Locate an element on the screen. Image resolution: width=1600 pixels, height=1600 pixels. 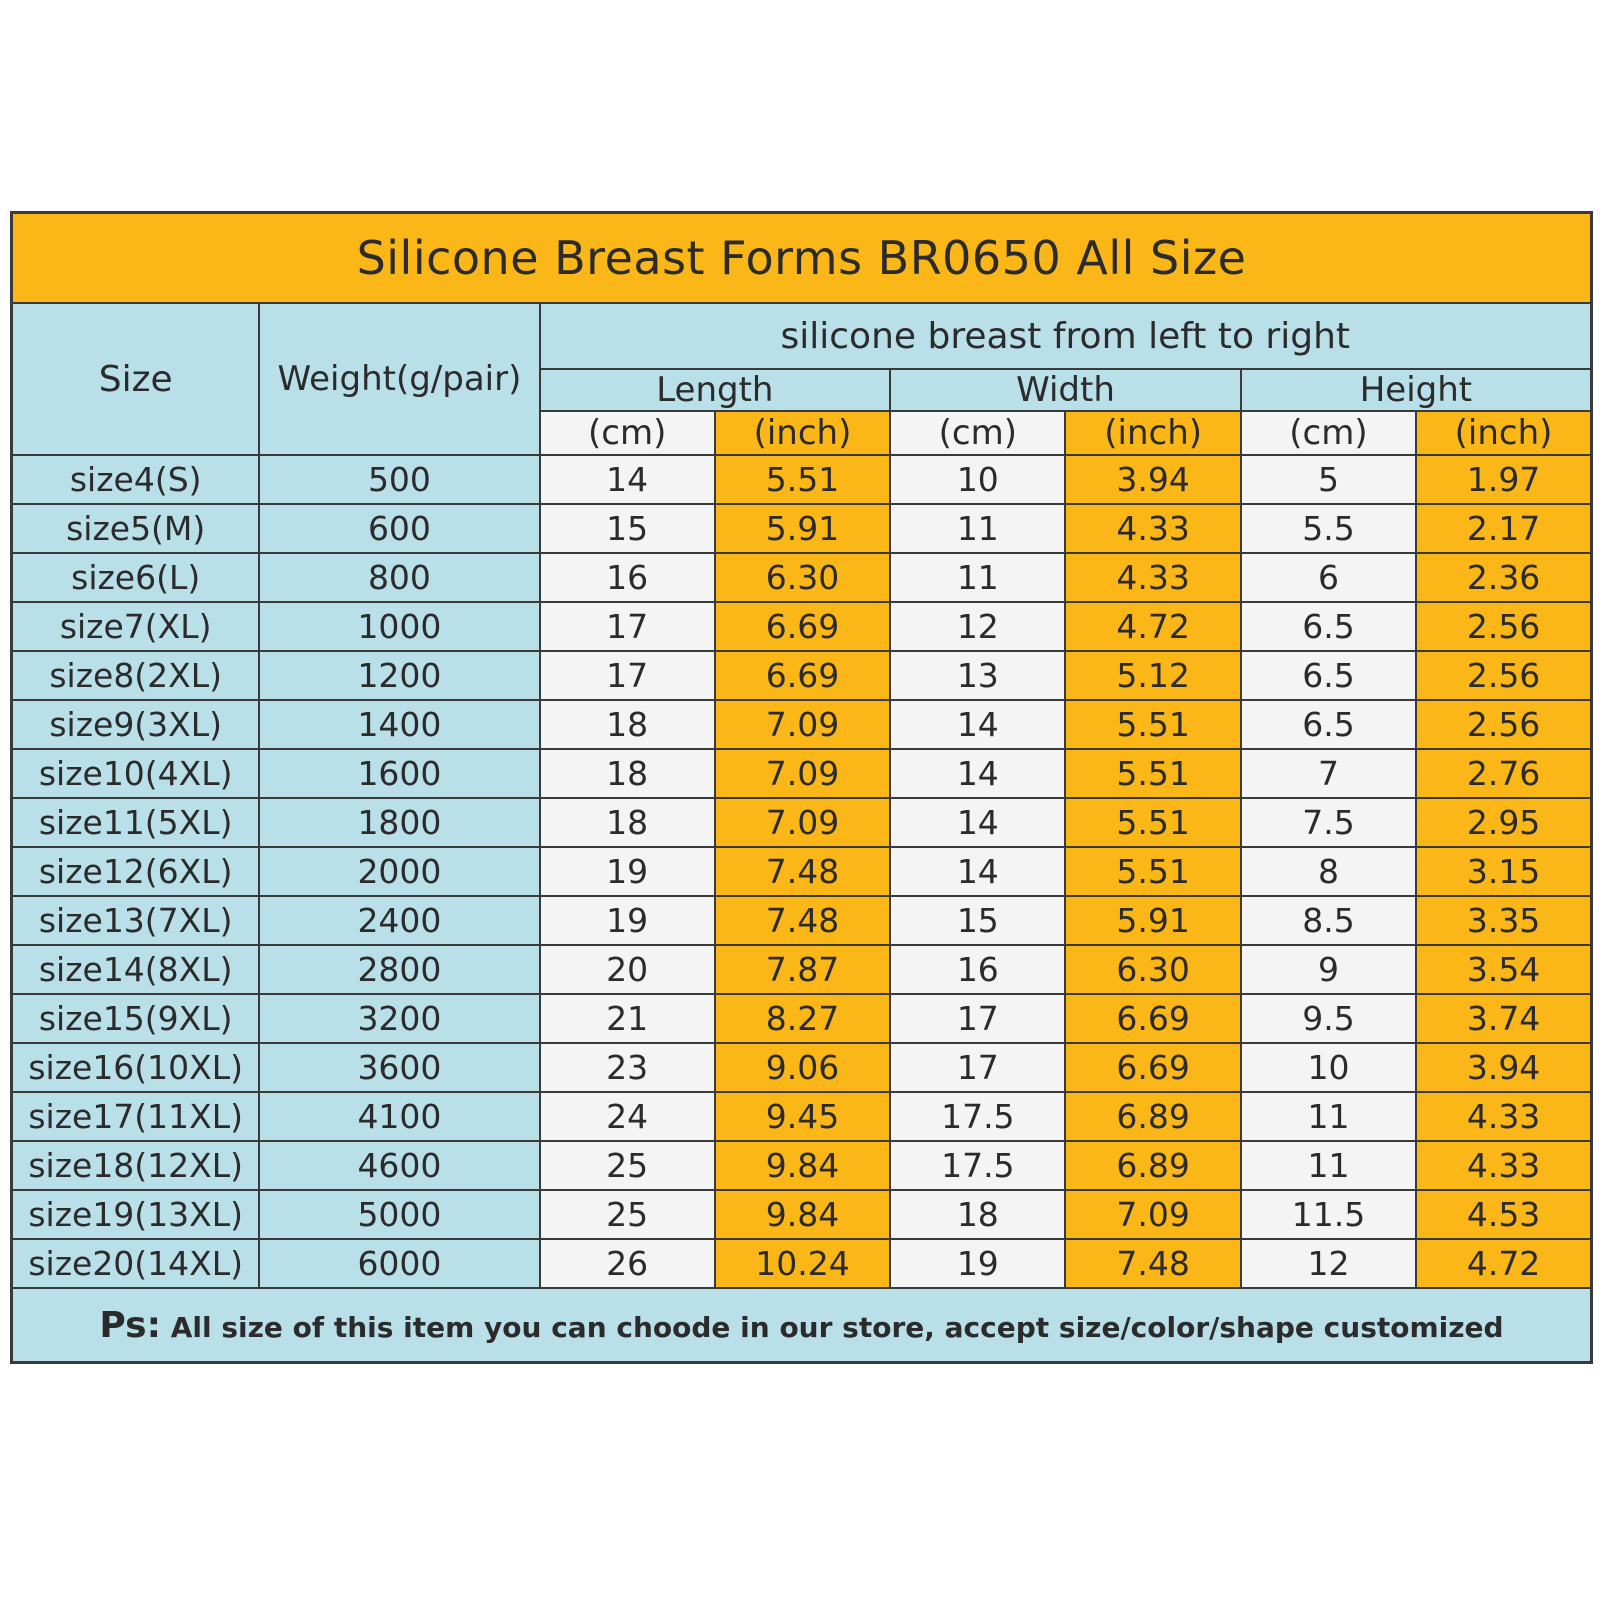
length-cm-cell: 26 is located at coordinates (627, 1263).